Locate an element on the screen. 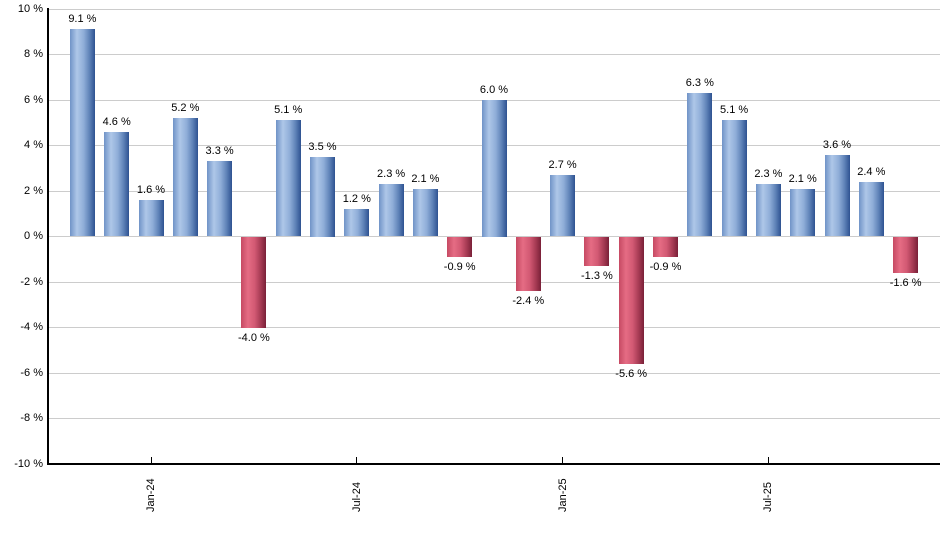 This screenshot has width=940, height=550. x-axis-tick-label: Jul-24 is located at coordinates (356, 497).